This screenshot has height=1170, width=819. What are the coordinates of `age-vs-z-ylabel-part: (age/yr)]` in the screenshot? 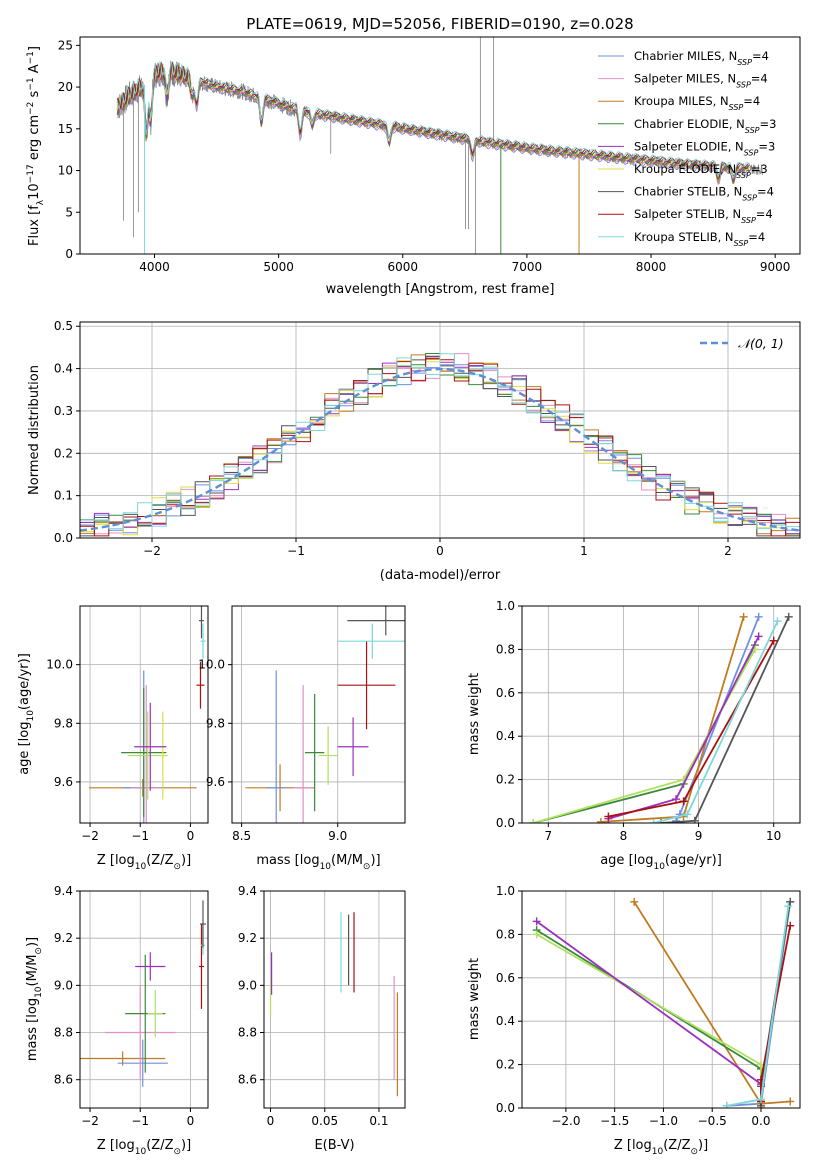 It's located at (24, 681).